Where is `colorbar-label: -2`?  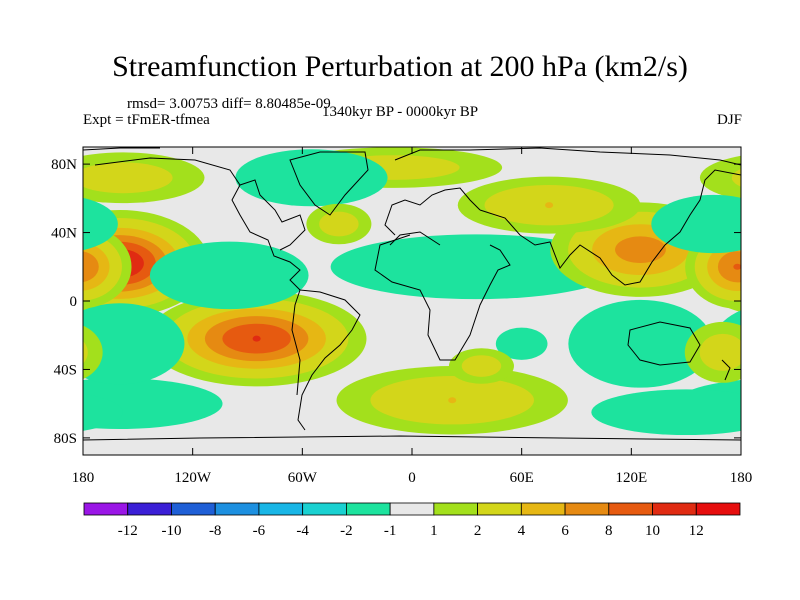 colorbar-label: -2 is located at coordinates (346, 531).